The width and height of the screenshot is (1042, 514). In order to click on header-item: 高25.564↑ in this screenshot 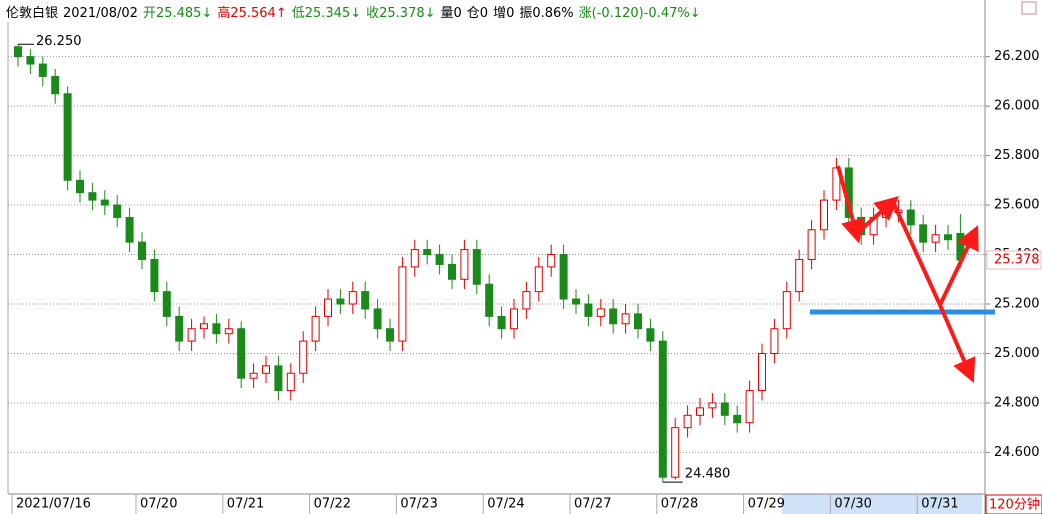, I will do `click(252, 13)`.